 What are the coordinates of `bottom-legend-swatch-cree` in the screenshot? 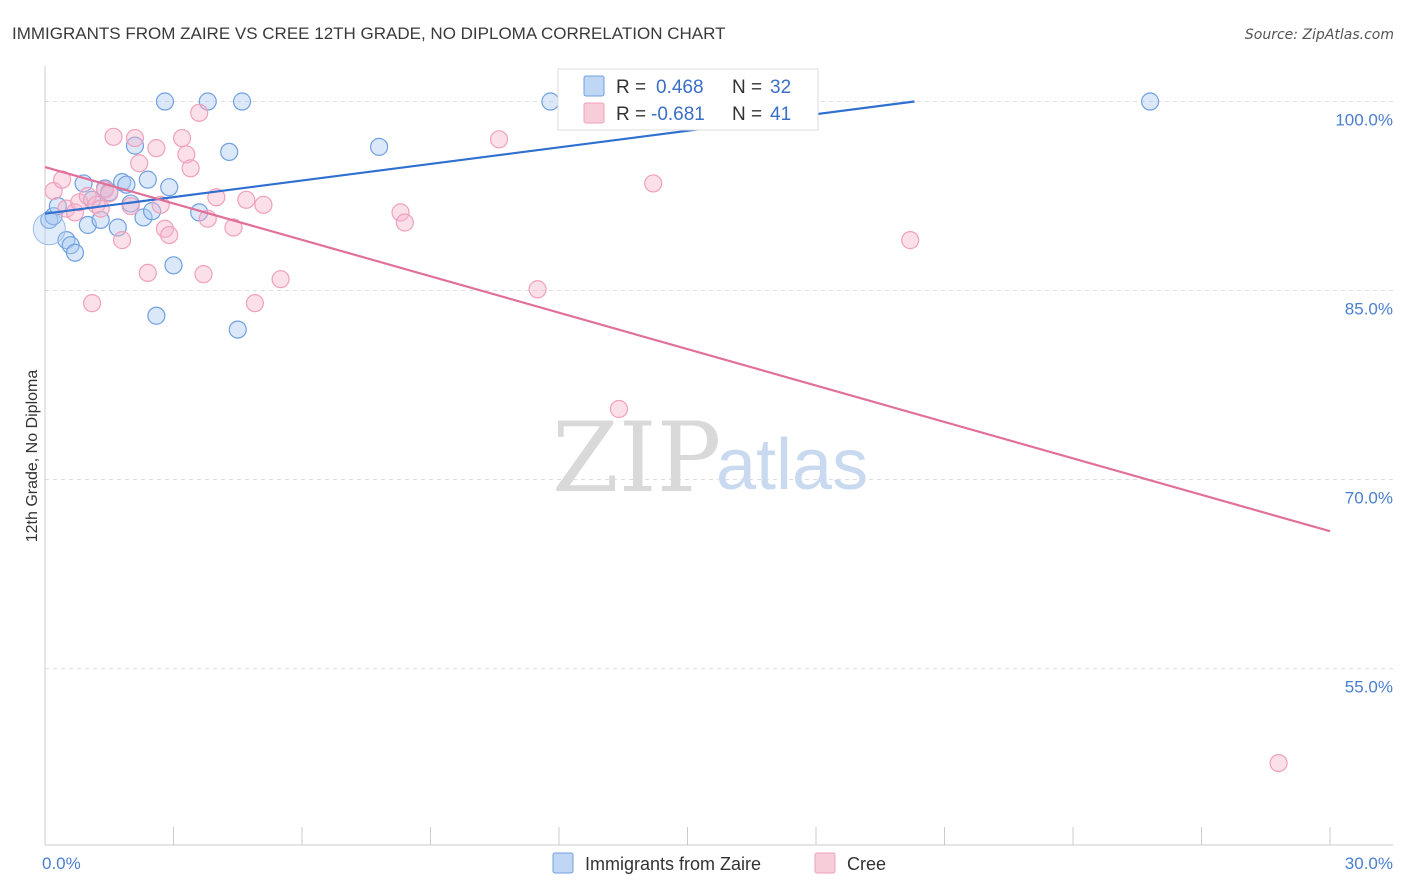 It's located at (825, 863).